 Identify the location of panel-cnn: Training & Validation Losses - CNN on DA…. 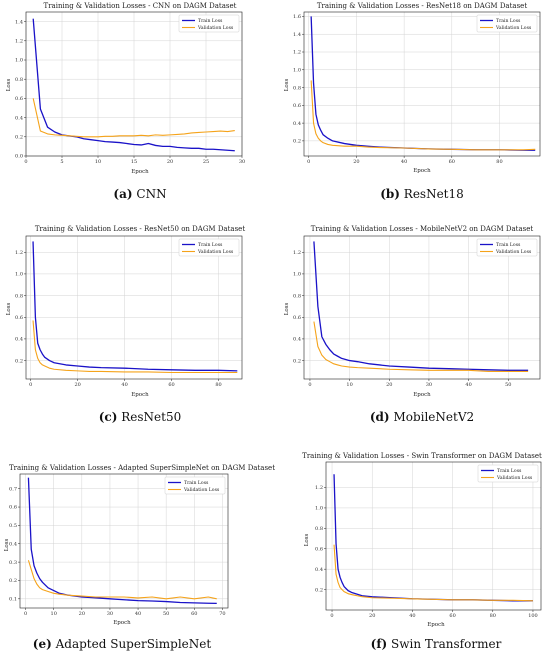
(125, 101).